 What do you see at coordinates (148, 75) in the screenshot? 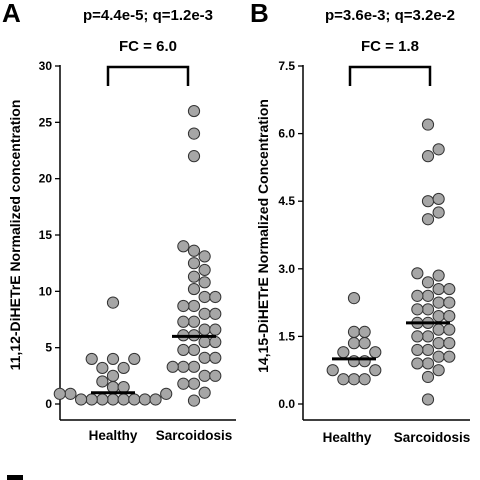
I see `panel-a-significance-bracket` at bounding box center [148, 75].